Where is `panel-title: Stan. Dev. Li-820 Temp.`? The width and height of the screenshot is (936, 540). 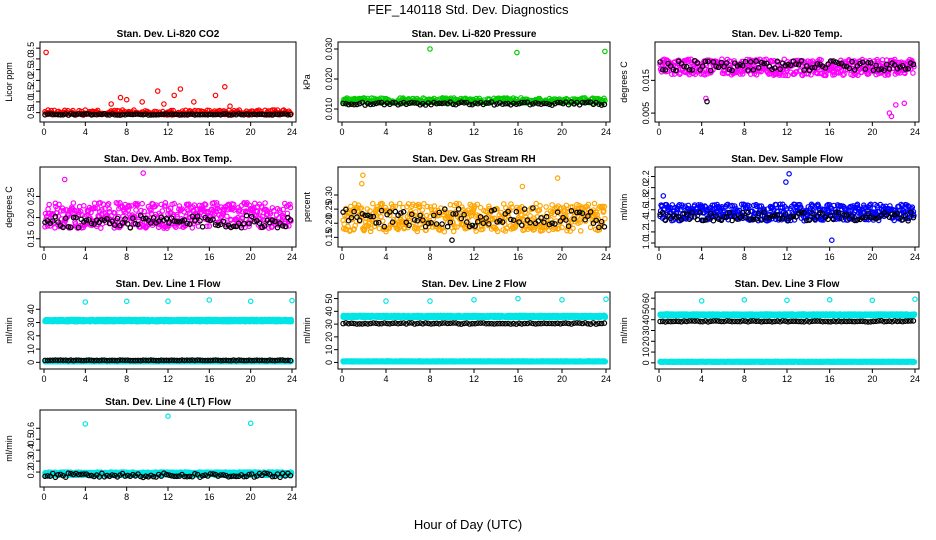
panel-title: Stan. Dev. Li-820 Temp. is located at coordinates (787, 34).